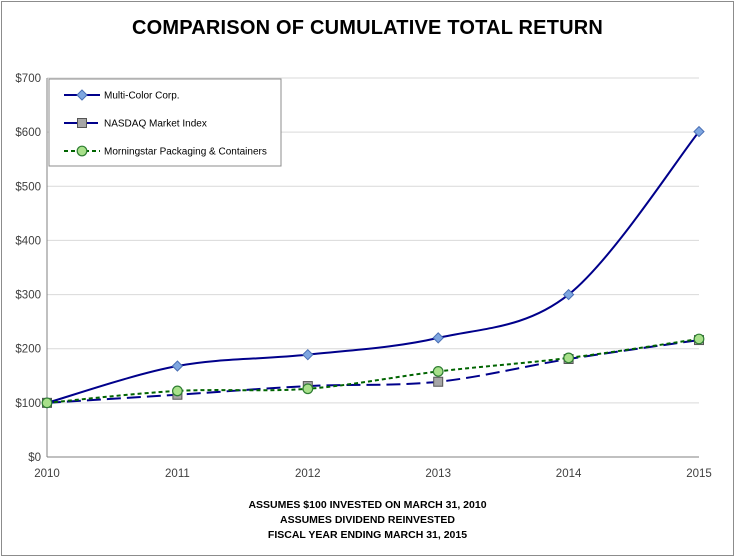 Image resolution: width=735 pixels, height=557 pixels. What do you see at coordinates (308, 474) in the screenshot?
I see `x-tick-label: 2012` at bounding box center [308, 474].